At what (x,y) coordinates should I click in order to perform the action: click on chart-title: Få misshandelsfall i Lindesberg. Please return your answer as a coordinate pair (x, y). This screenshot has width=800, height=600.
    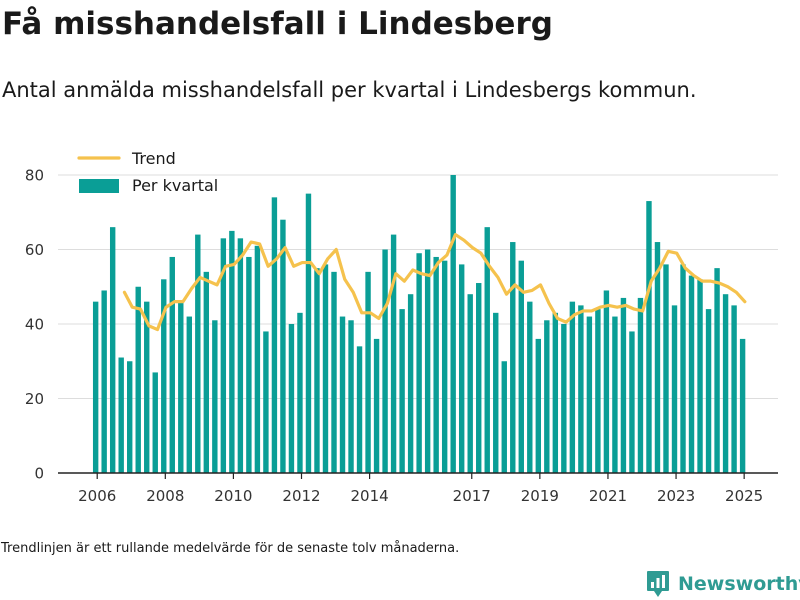
    Looking at the image, I should click on (277, 24).